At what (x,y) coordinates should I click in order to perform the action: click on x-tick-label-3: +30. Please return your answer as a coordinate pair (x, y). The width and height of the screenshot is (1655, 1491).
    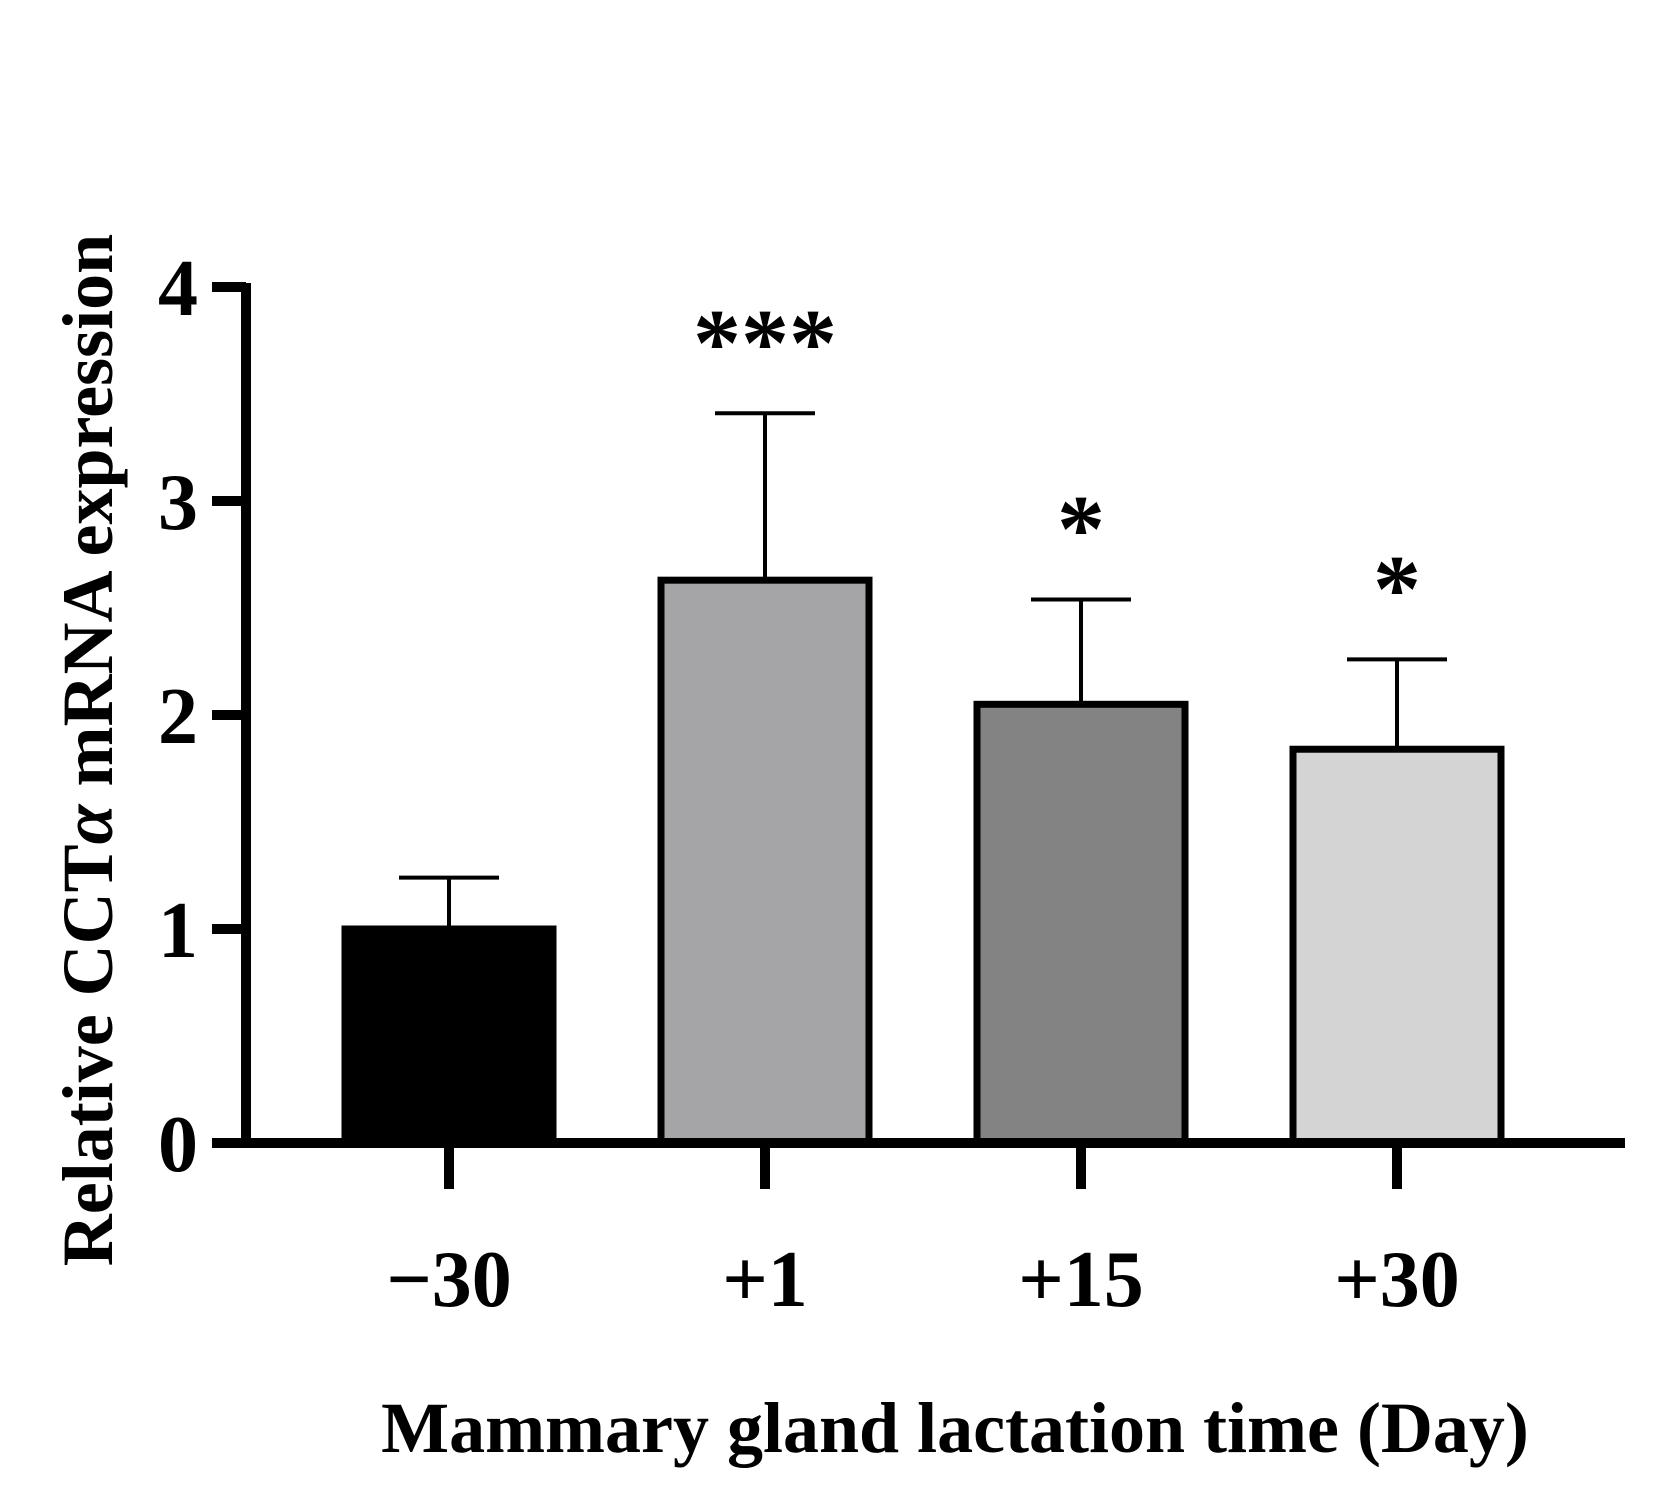
    Looking at the image, I should click on (1397, 1280).